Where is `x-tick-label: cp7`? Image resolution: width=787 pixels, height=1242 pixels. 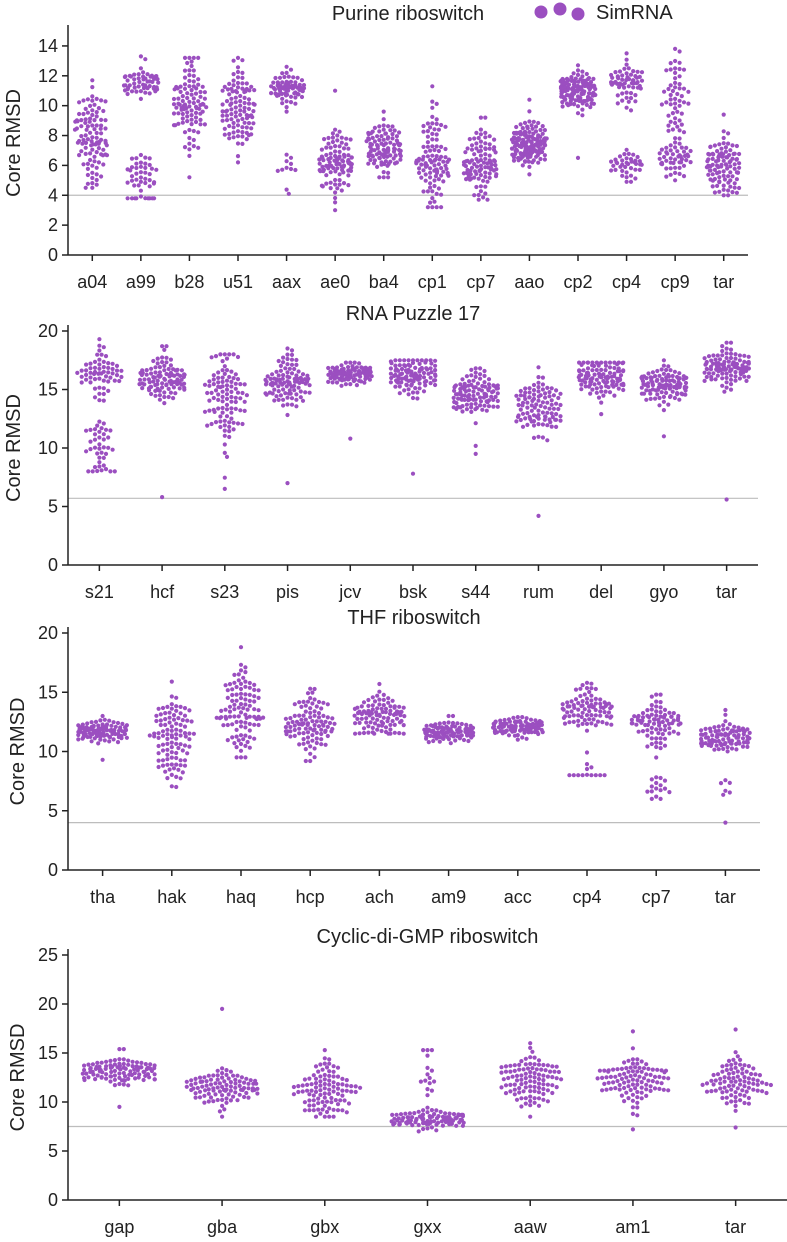
x-tick-label: cp7 is located at coordinates (480, 282).